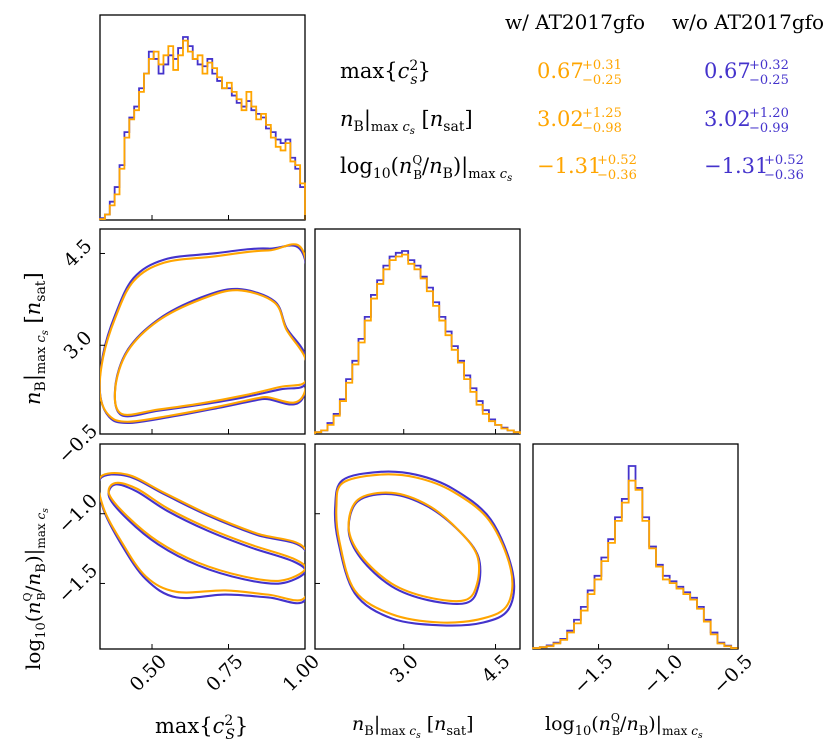 The width and height of the screenshot is (831, 751). Describe the element at coordinates (569, 166) in the screenshot. I see `legend-with-median-3: −1.31` at that location.